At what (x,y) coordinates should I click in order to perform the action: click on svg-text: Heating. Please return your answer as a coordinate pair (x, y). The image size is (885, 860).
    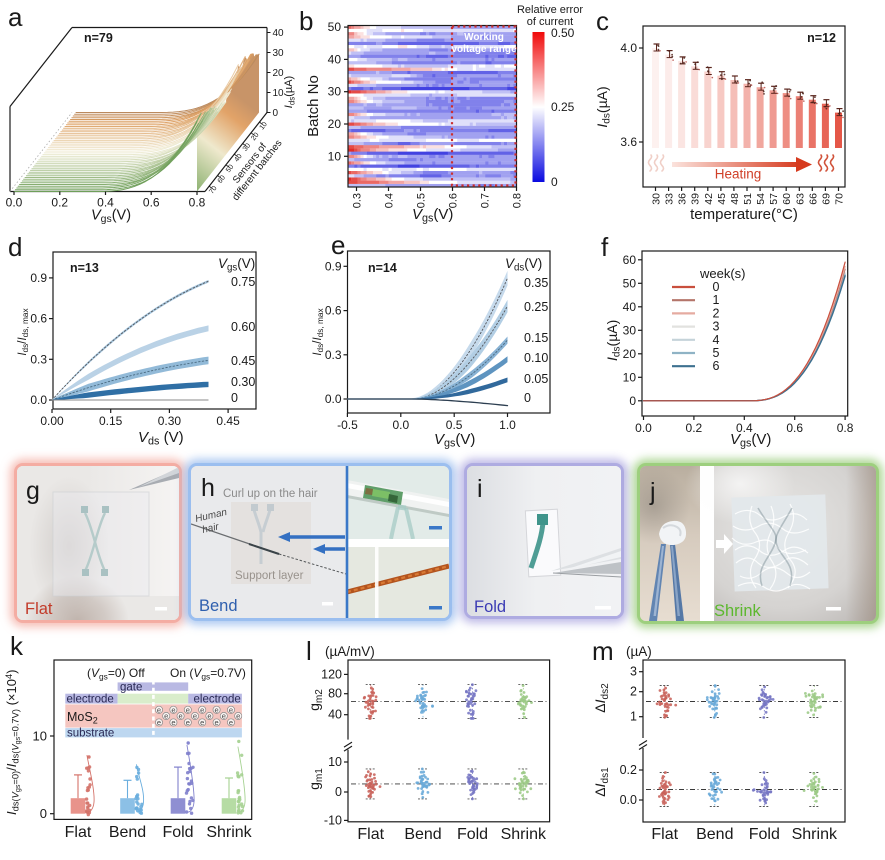
    Looking at the image, I should click on (738, 174).